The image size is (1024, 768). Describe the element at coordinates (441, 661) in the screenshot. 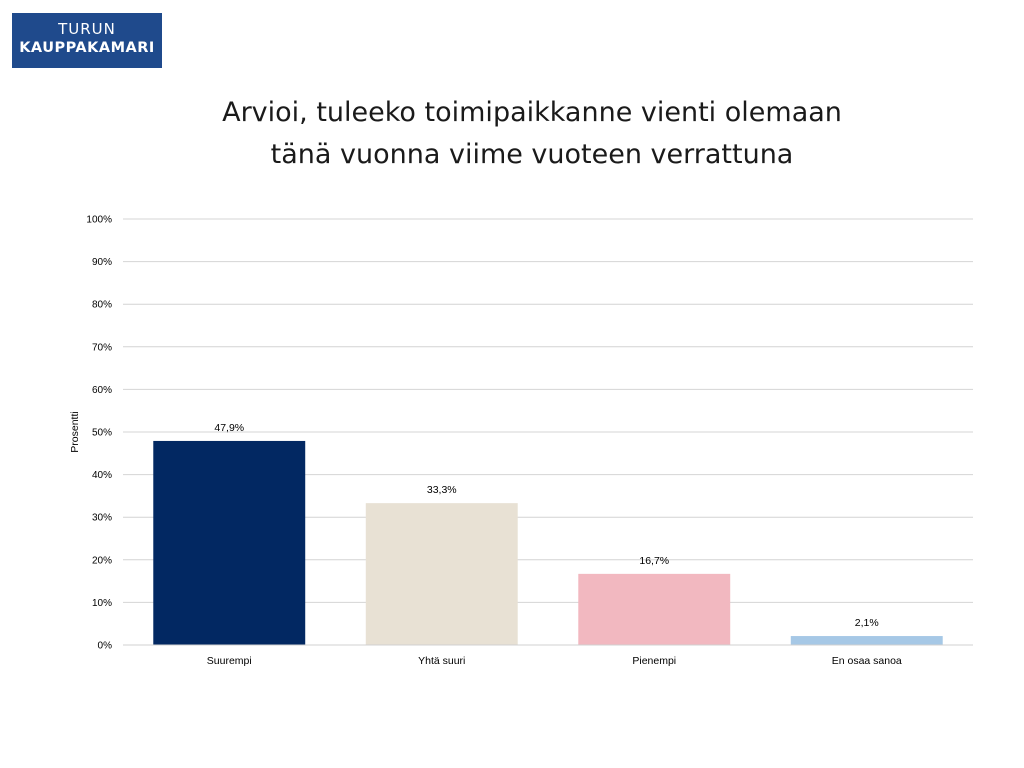

I see `x-category-label: Yhtä suuri` at that location.